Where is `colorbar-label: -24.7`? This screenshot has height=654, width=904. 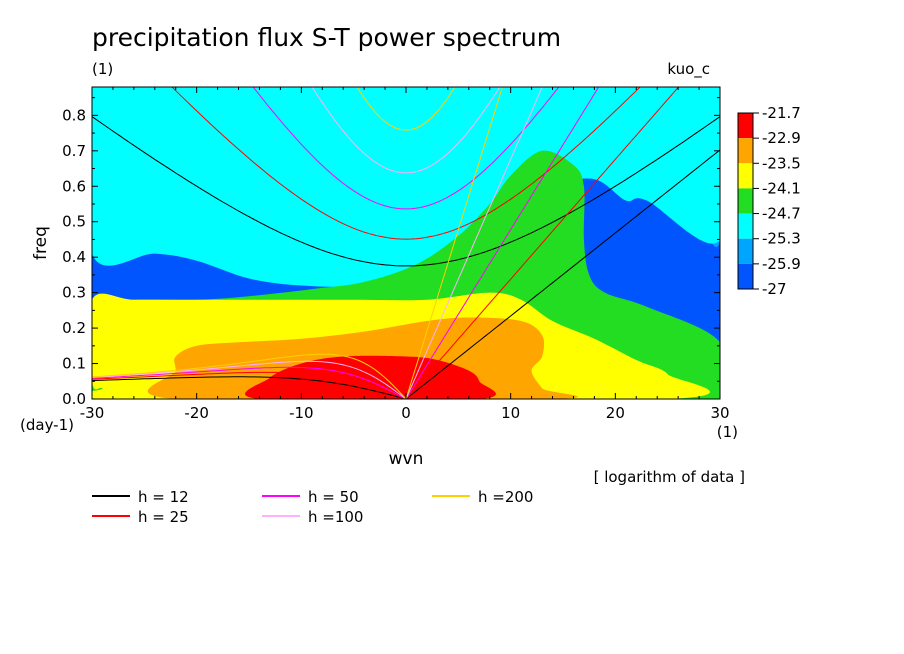
colorbar-label: -24.7 is located at coordinates (781, 214).